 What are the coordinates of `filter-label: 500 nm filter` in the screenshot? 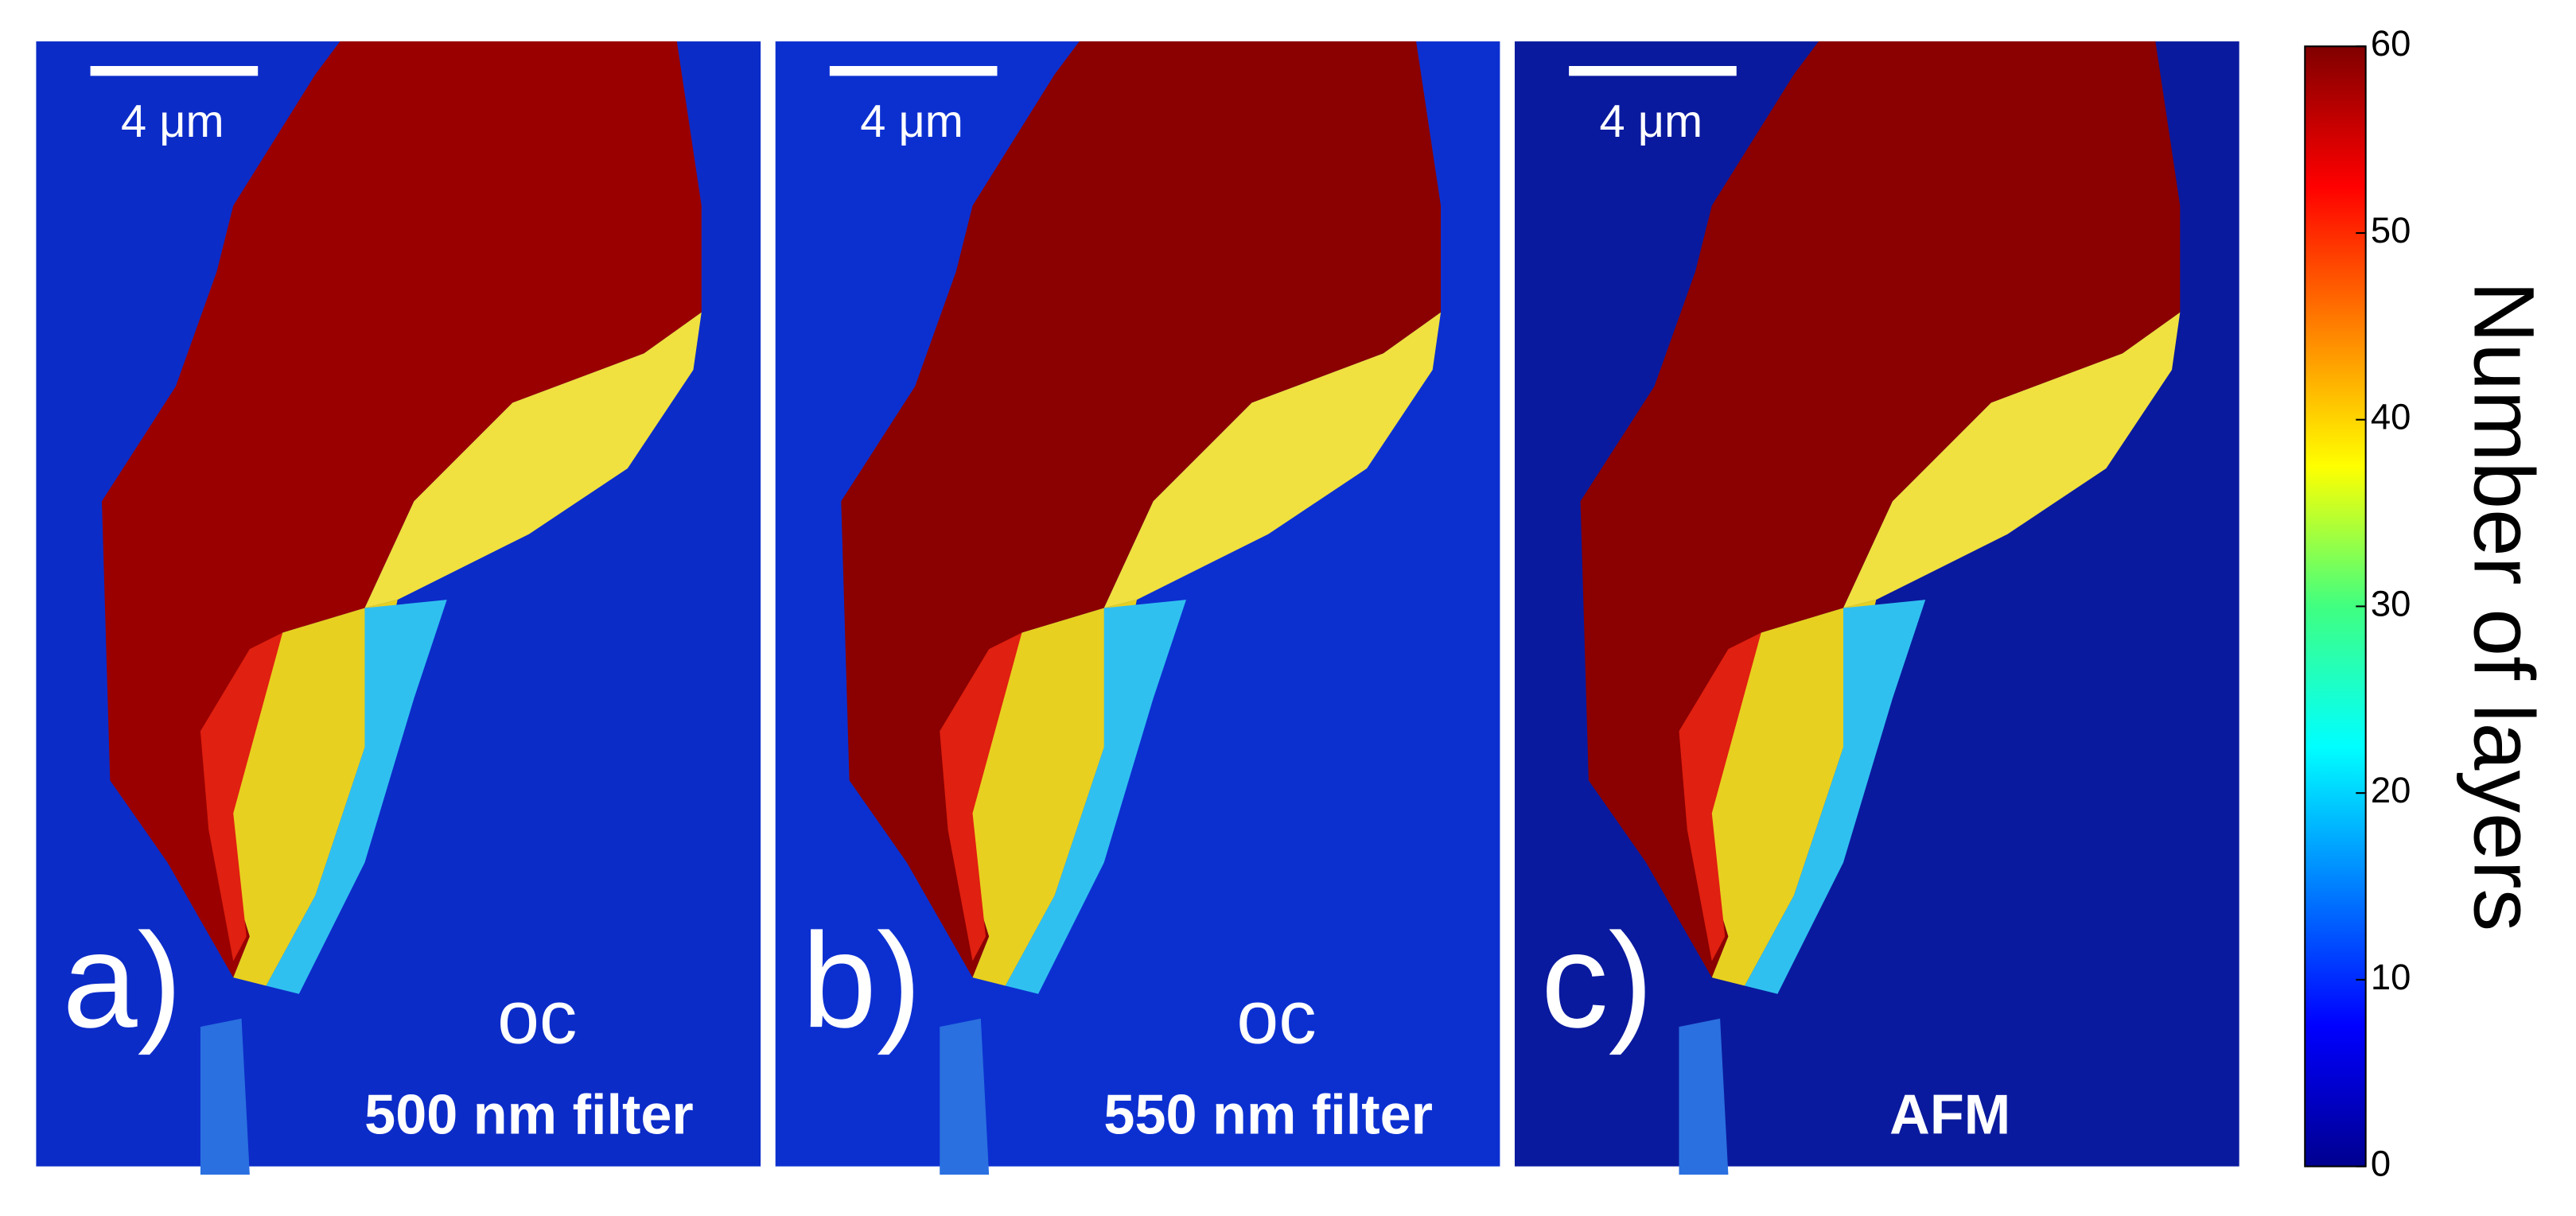 It's located at (529, 1113).